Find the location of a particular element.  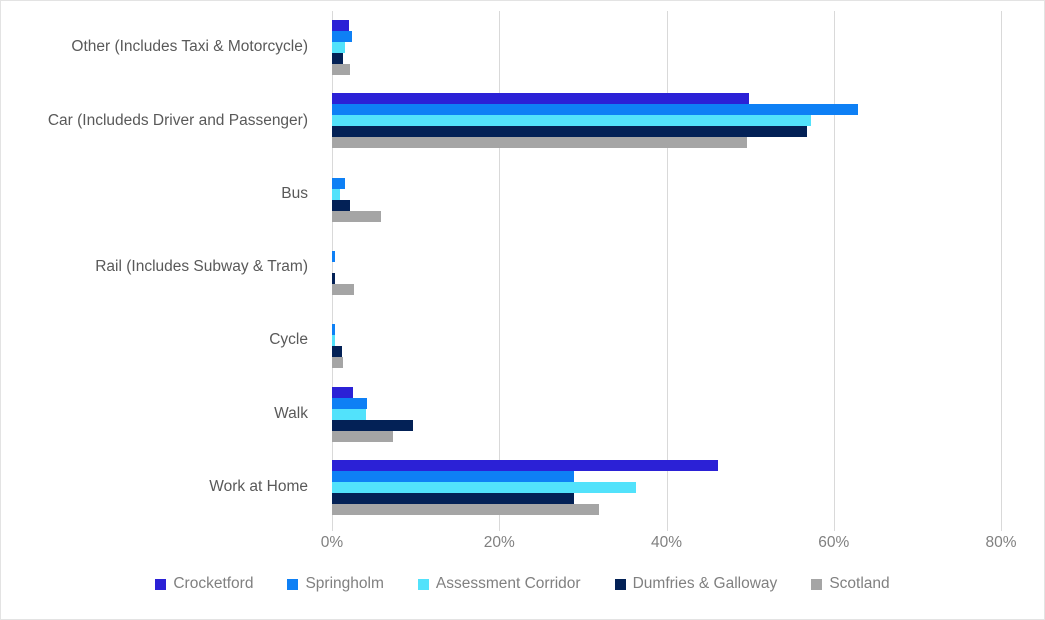

legend-item: Dumfries & Galloway is located at coordinates (696, 584).